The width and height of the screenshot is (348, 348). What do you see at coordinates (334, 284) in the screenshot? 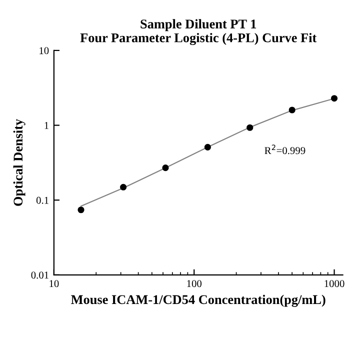
I see `x-tick-label: 1000` at bounding box center [334, 284].